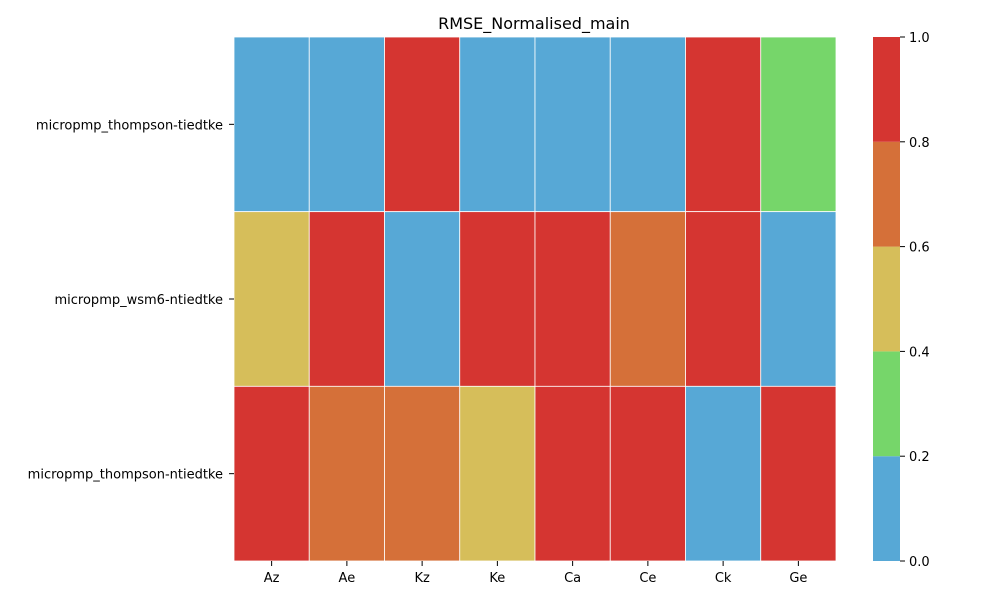 This screenshot has width=1000, height=600. What do you see at coordinates (919, 143) in the screenshot?
I see `colorbar-tick-label: 0.8` at bounding box center [919, 143].